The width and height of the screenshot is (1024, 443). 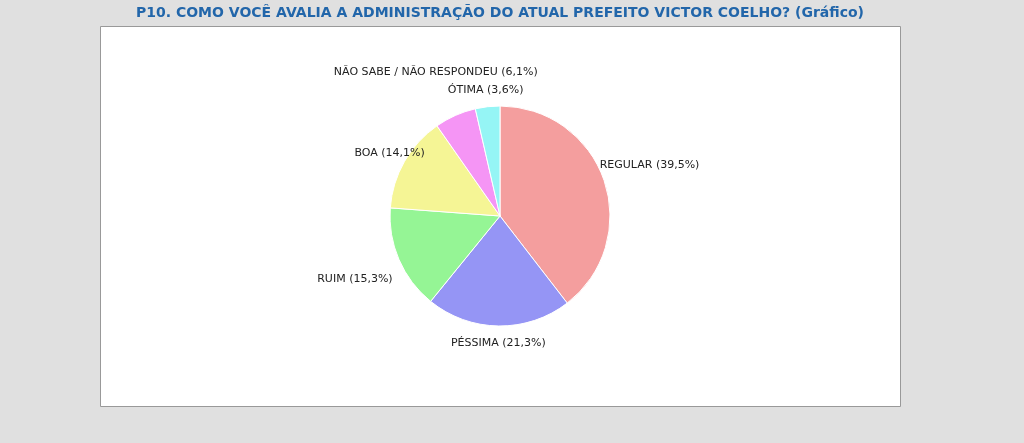 I want to click on slice-label: BOA (14,1%), so click(x=389, y=153).